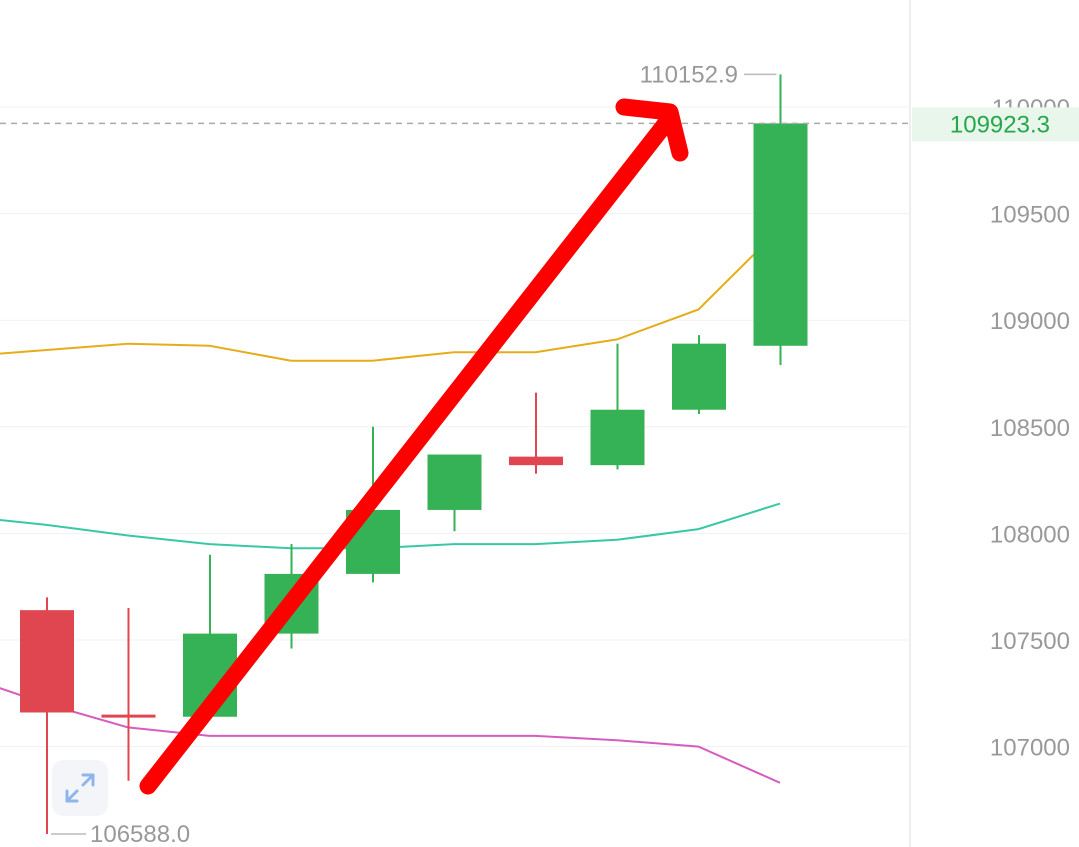 The image size is (1079, 847). What do you see at coordinates (1030, 641) in the screenshot?
I see `y-tick-label: 107500` at bounding box center [1030, 641].